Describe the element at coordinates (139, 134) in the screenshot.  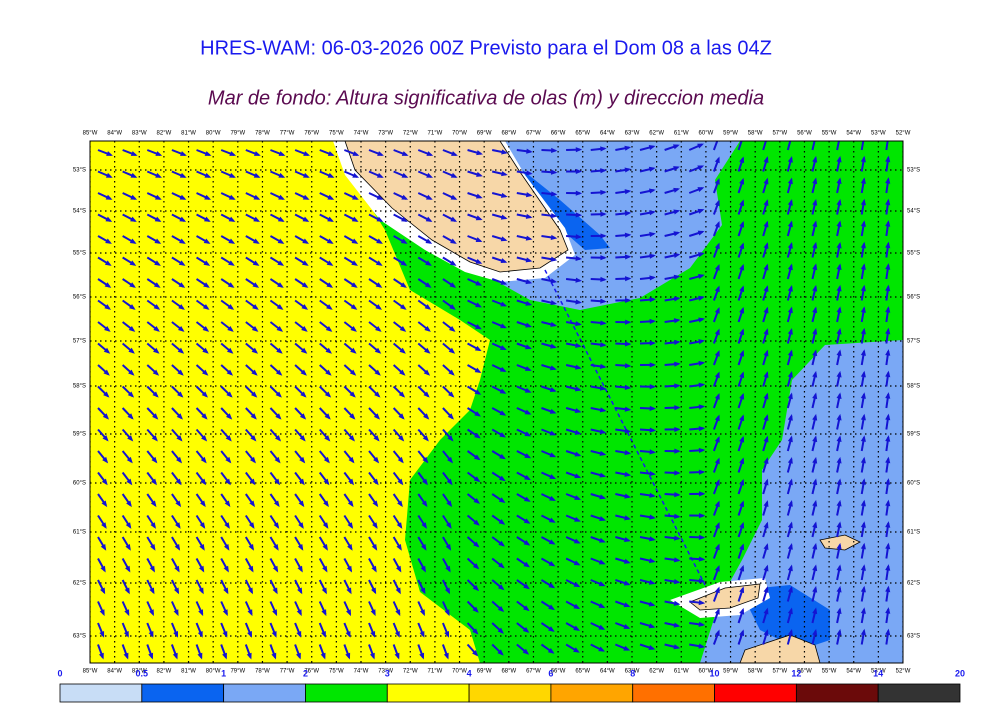
I see `longitude-label: 83°W` at that location.